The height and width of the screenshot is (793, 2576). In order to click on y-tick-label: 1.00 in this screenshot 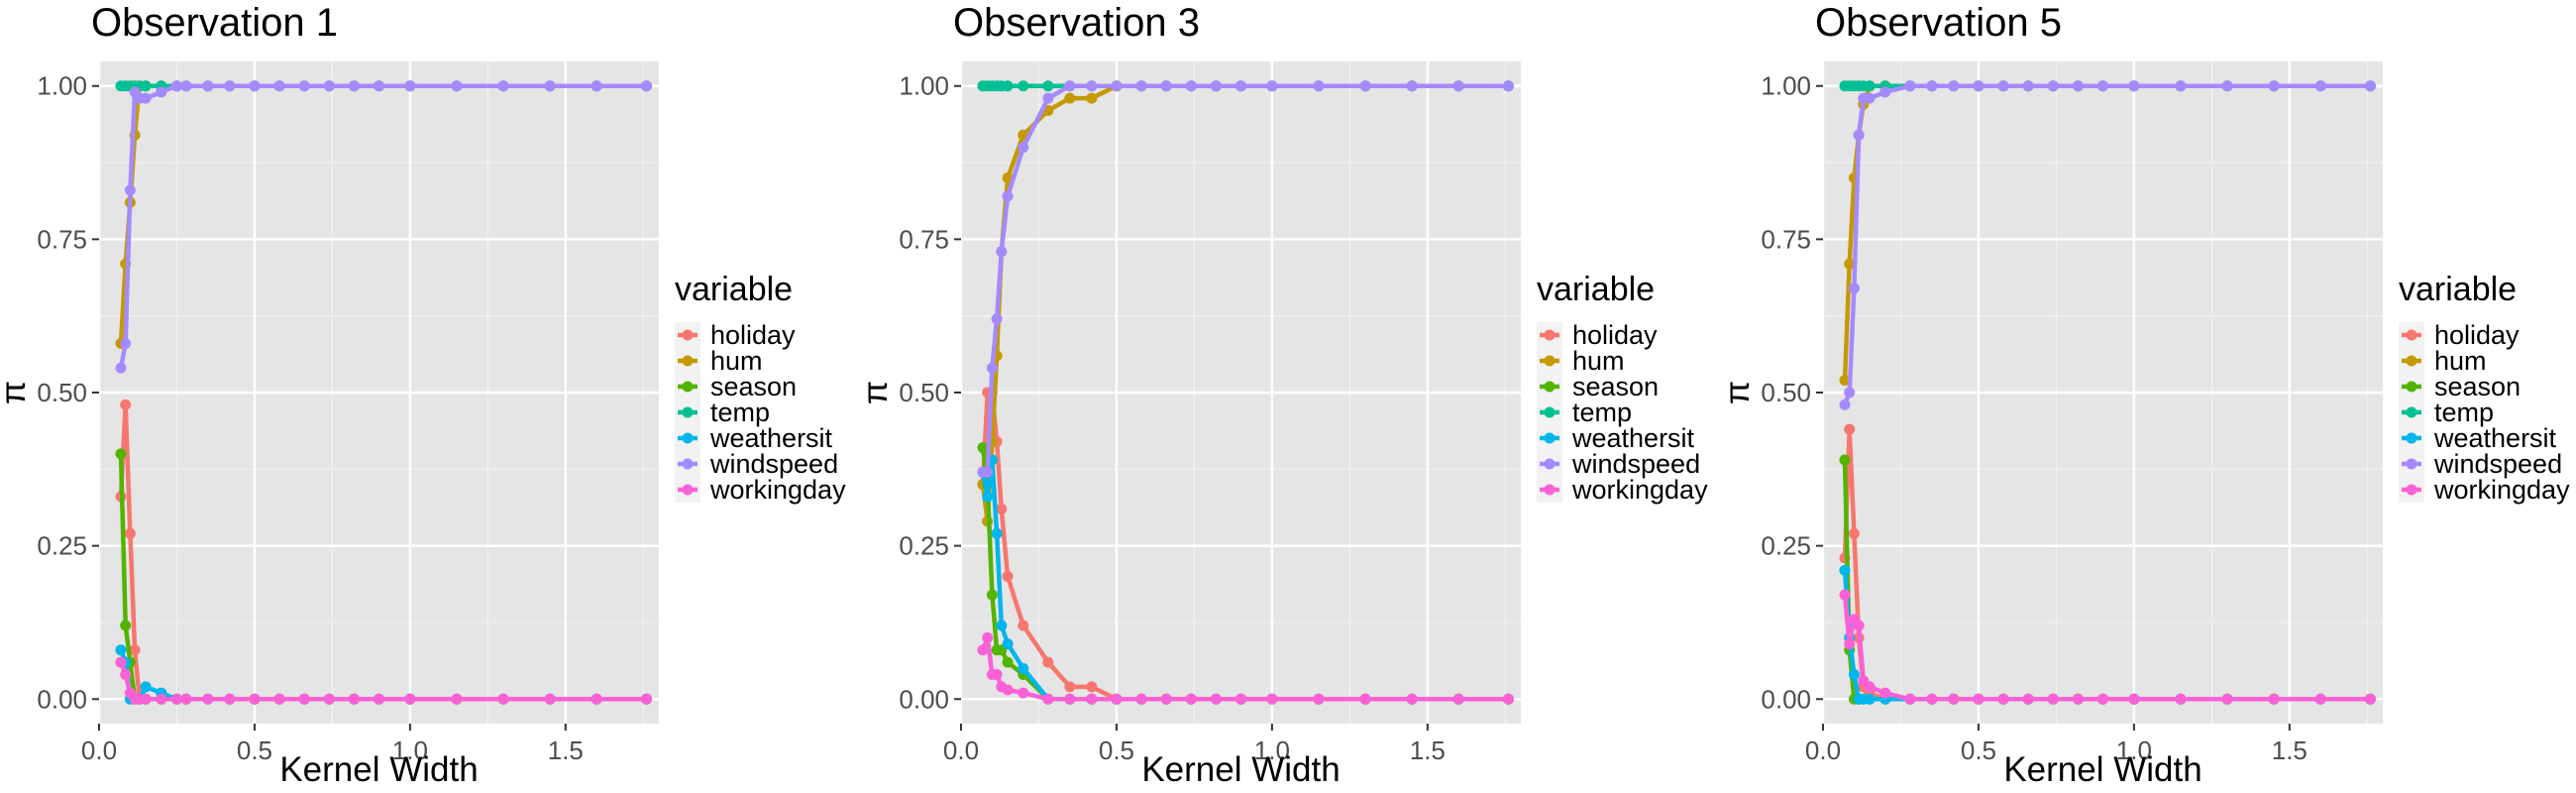, I will do `click(924, 86)`.